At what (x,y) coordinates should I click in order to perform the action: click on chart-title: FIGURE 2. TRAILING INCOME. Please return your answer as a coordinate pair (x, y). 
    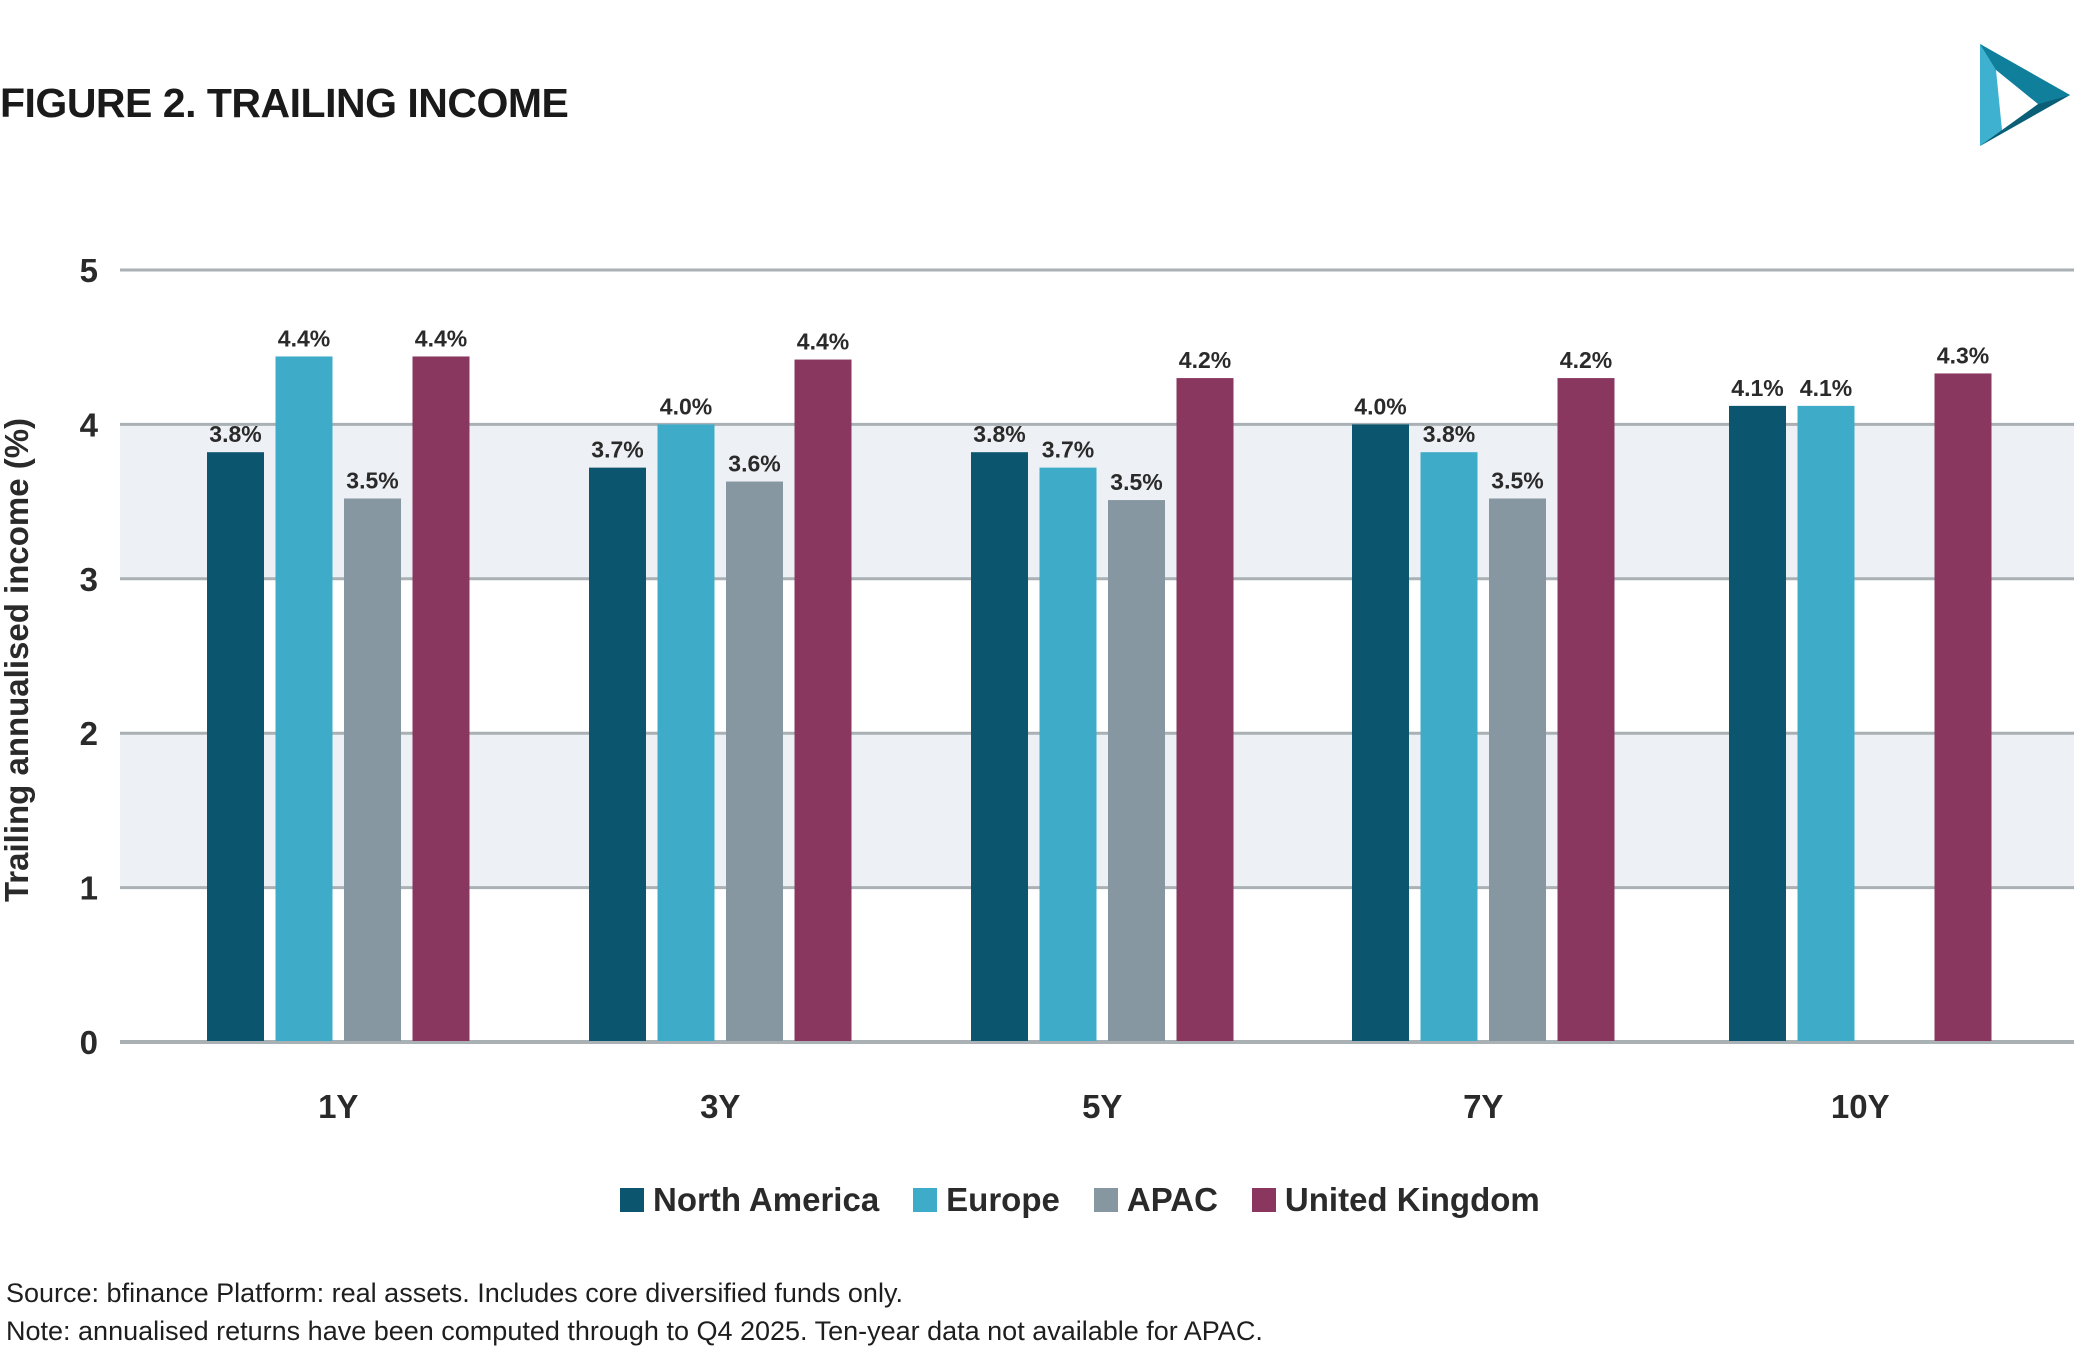
    Looking at the image, I should click on (284, 103).